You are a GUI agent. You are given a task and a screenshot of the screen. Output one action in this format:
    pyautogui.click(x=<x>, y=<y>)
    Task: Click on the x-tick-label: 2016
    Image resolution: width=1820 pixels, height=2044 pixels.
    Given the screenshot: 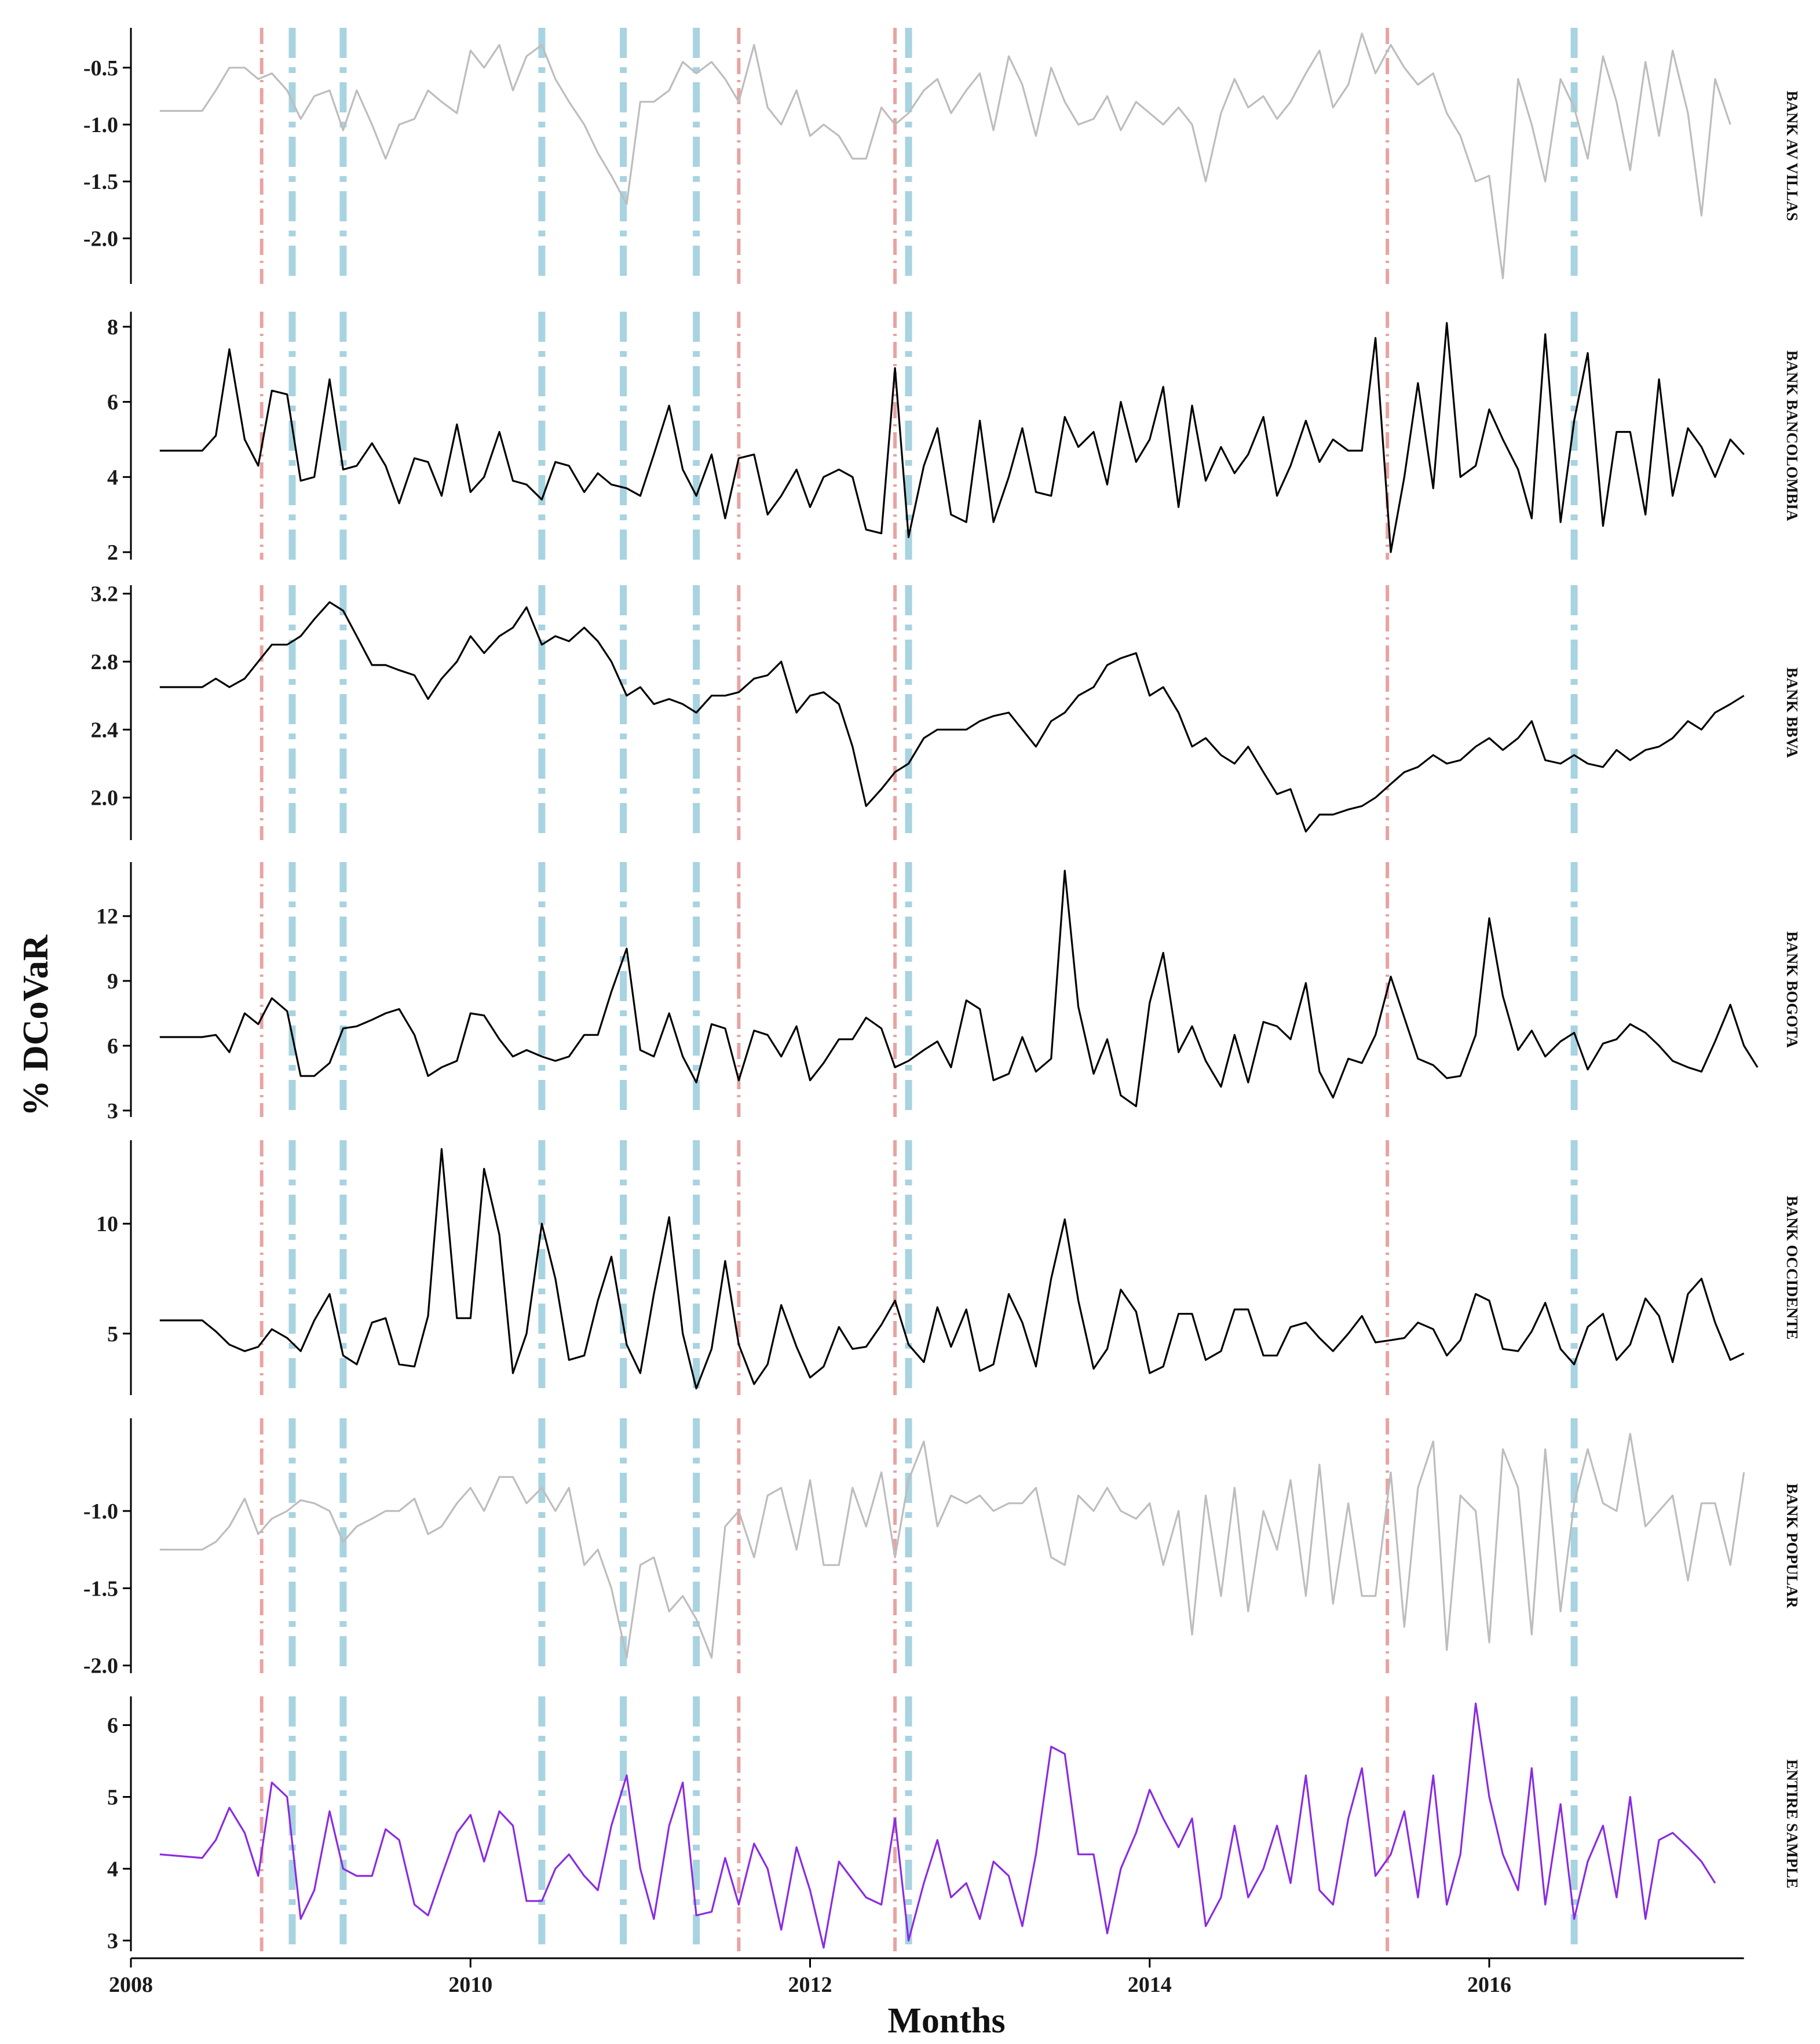 What is the action you would take?
    pyautogui.click(x=1489, y=1985)
    